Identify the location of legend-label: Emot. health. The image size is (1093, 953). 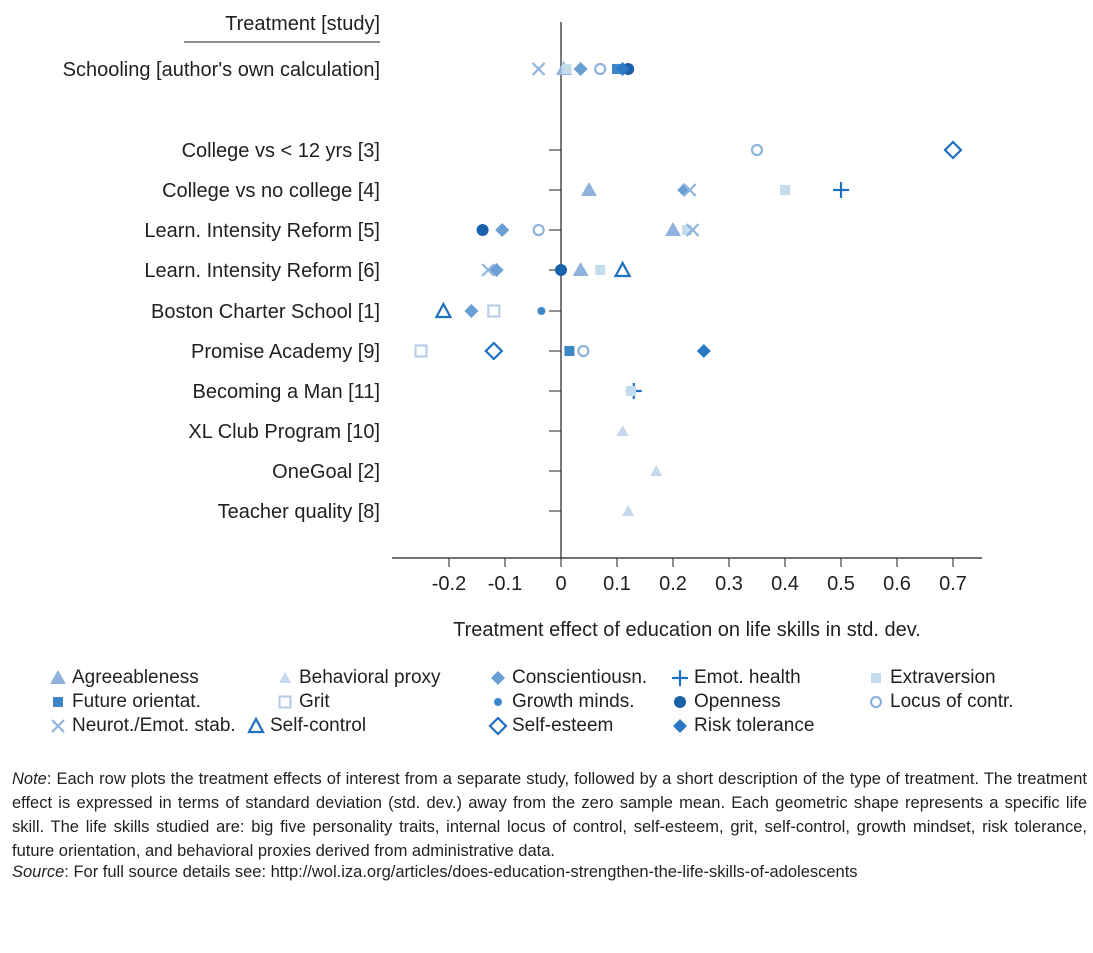
(747, 677).